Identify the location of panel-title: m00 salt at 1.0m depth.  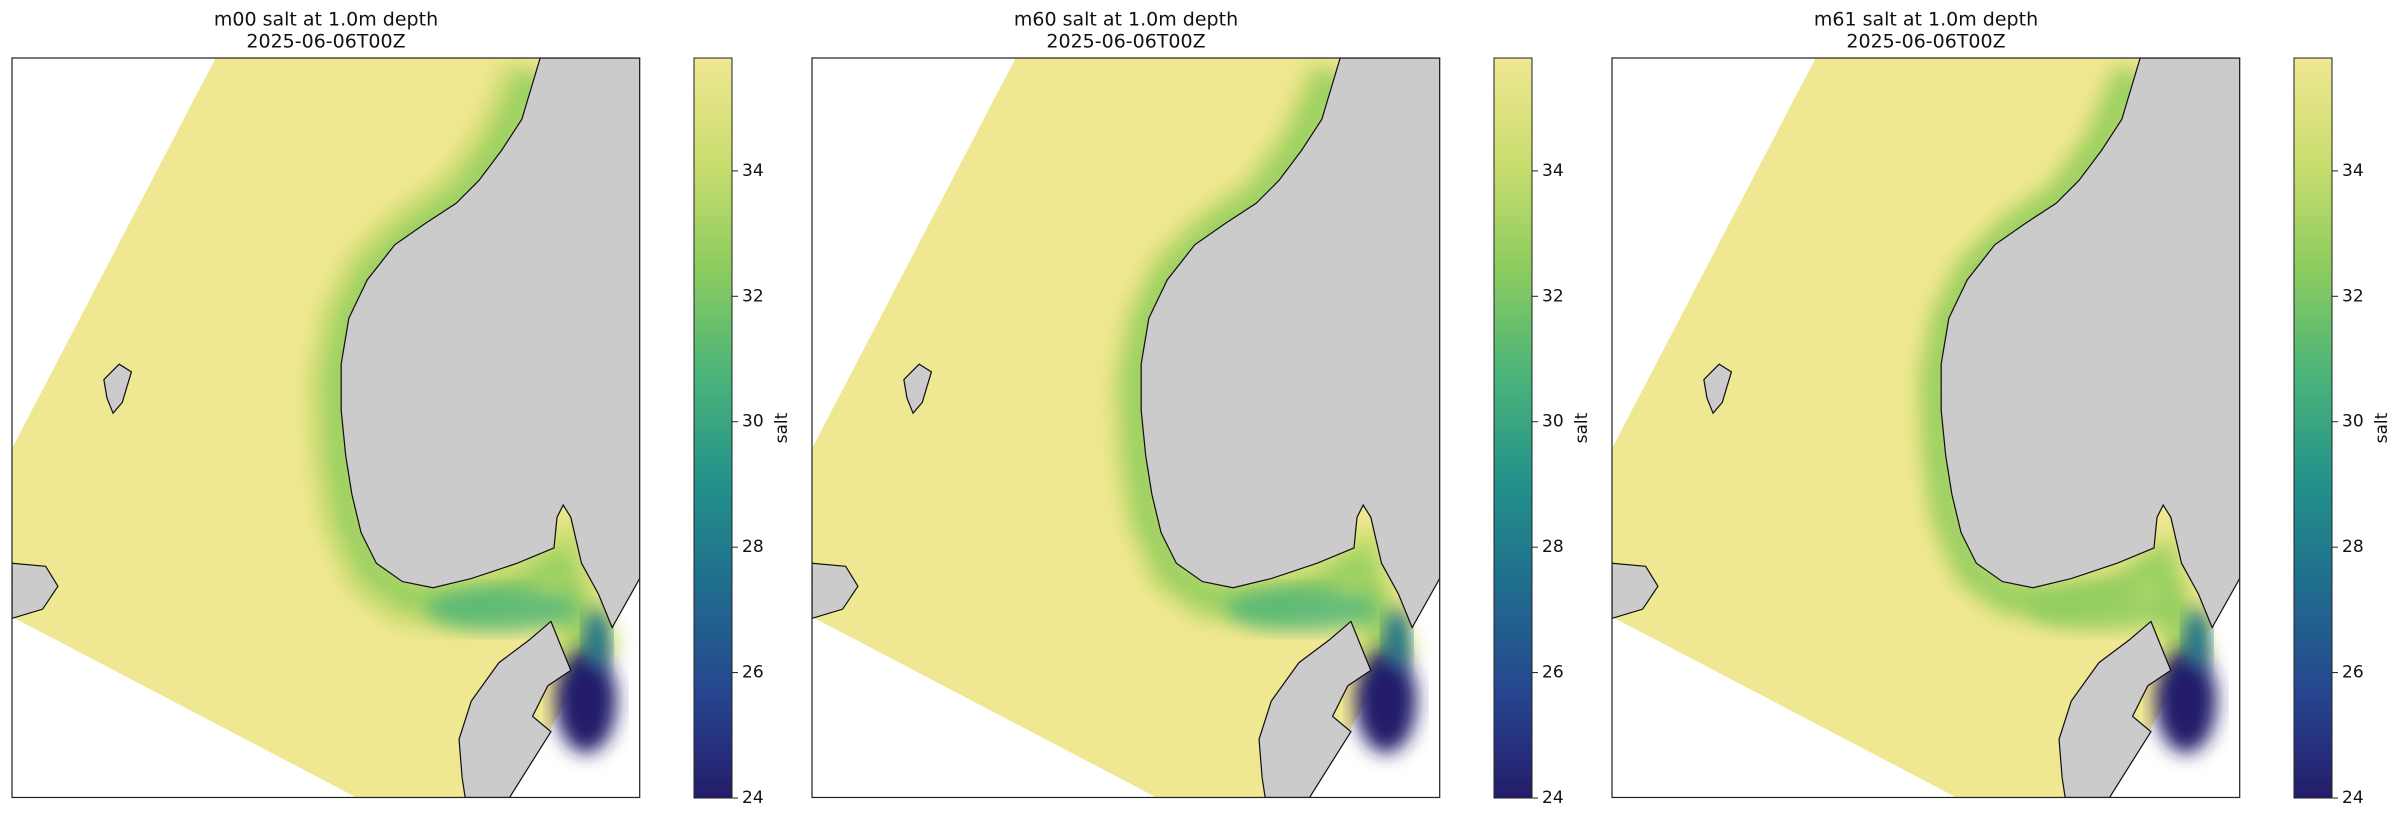
(326, 20).